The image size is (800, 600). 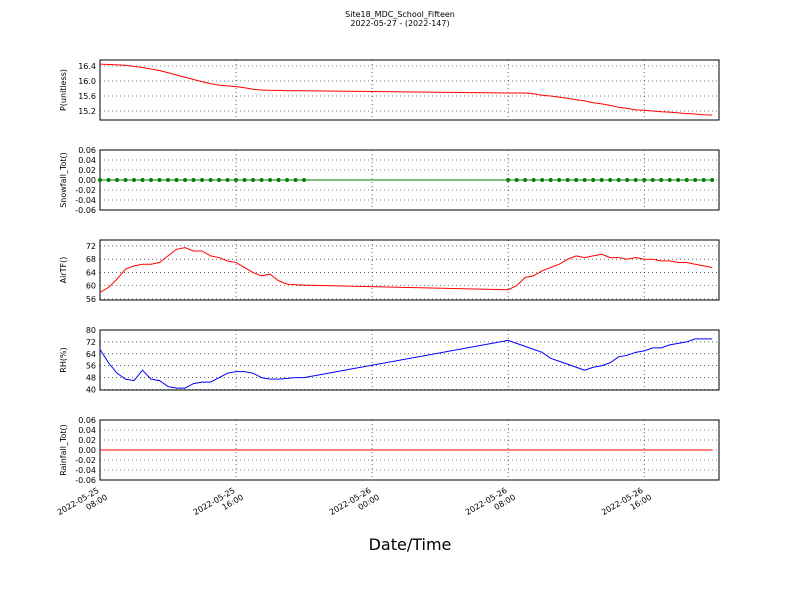 What do you see at coordinates (400, 14) in the screenshot?
I see `chart-title: Site18_MDC_School_Fifteen` at bounding box center [400, 14].